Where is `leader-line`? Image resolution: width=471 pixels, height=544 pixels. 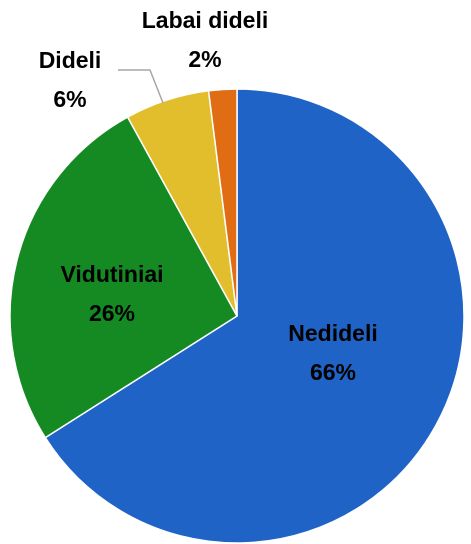 leader-line is located at coordinates (141, 86).